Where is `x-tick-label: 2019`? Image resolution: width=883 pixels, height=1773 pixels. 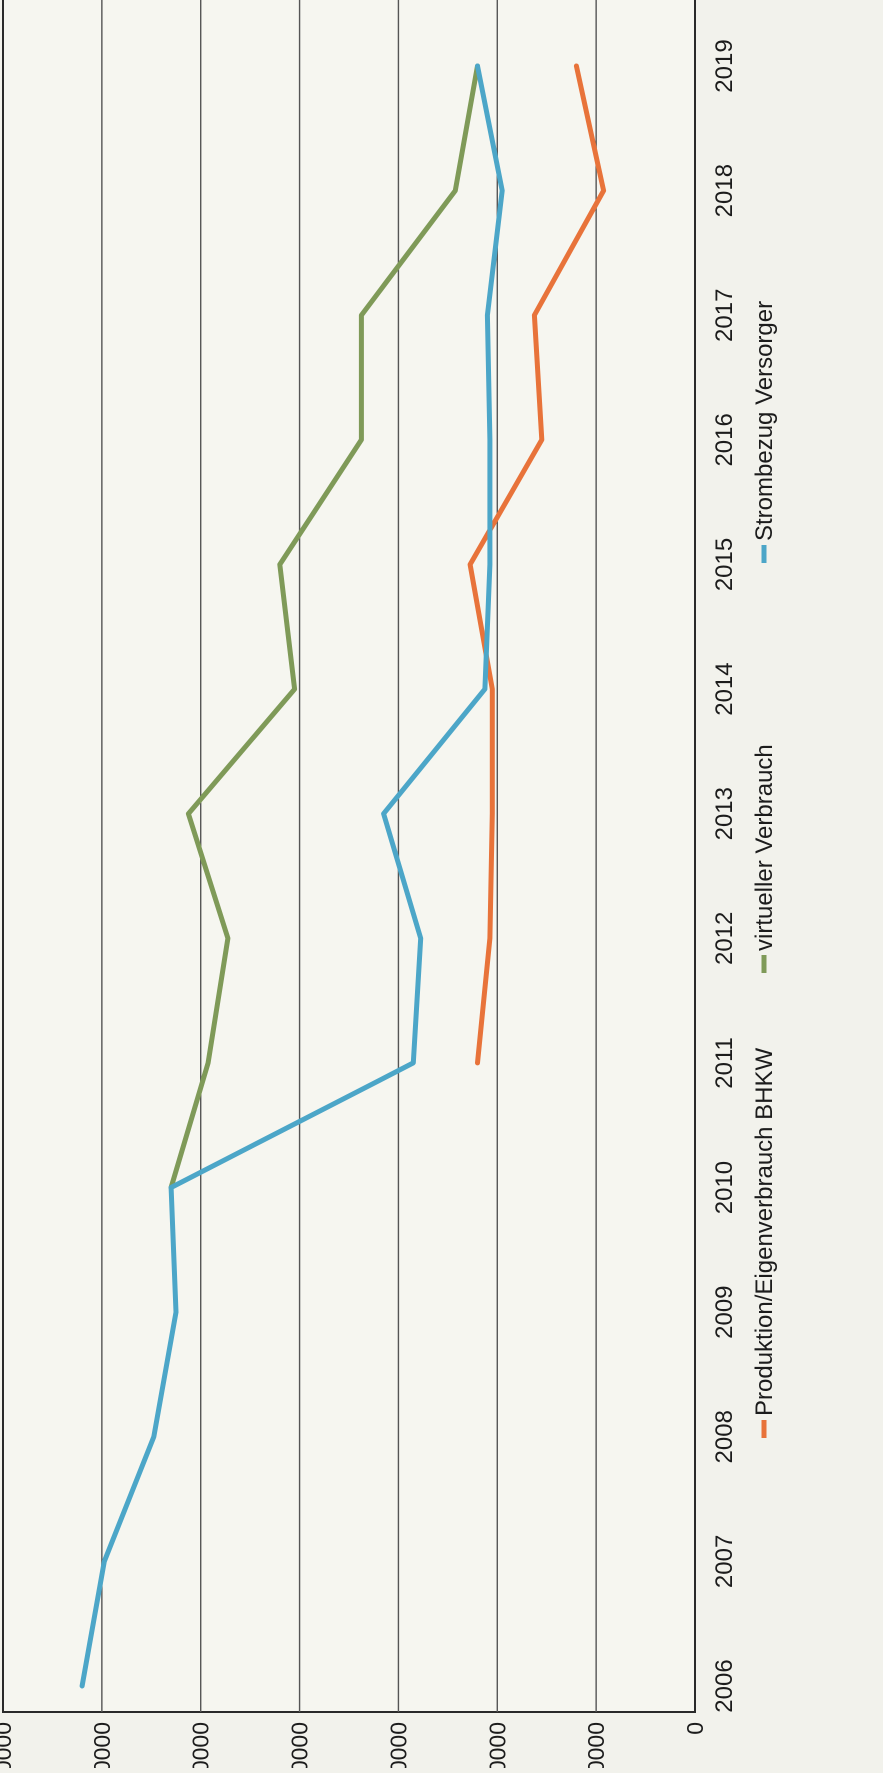
x-tick-label: 2019 is located at coordinates (724, 65).